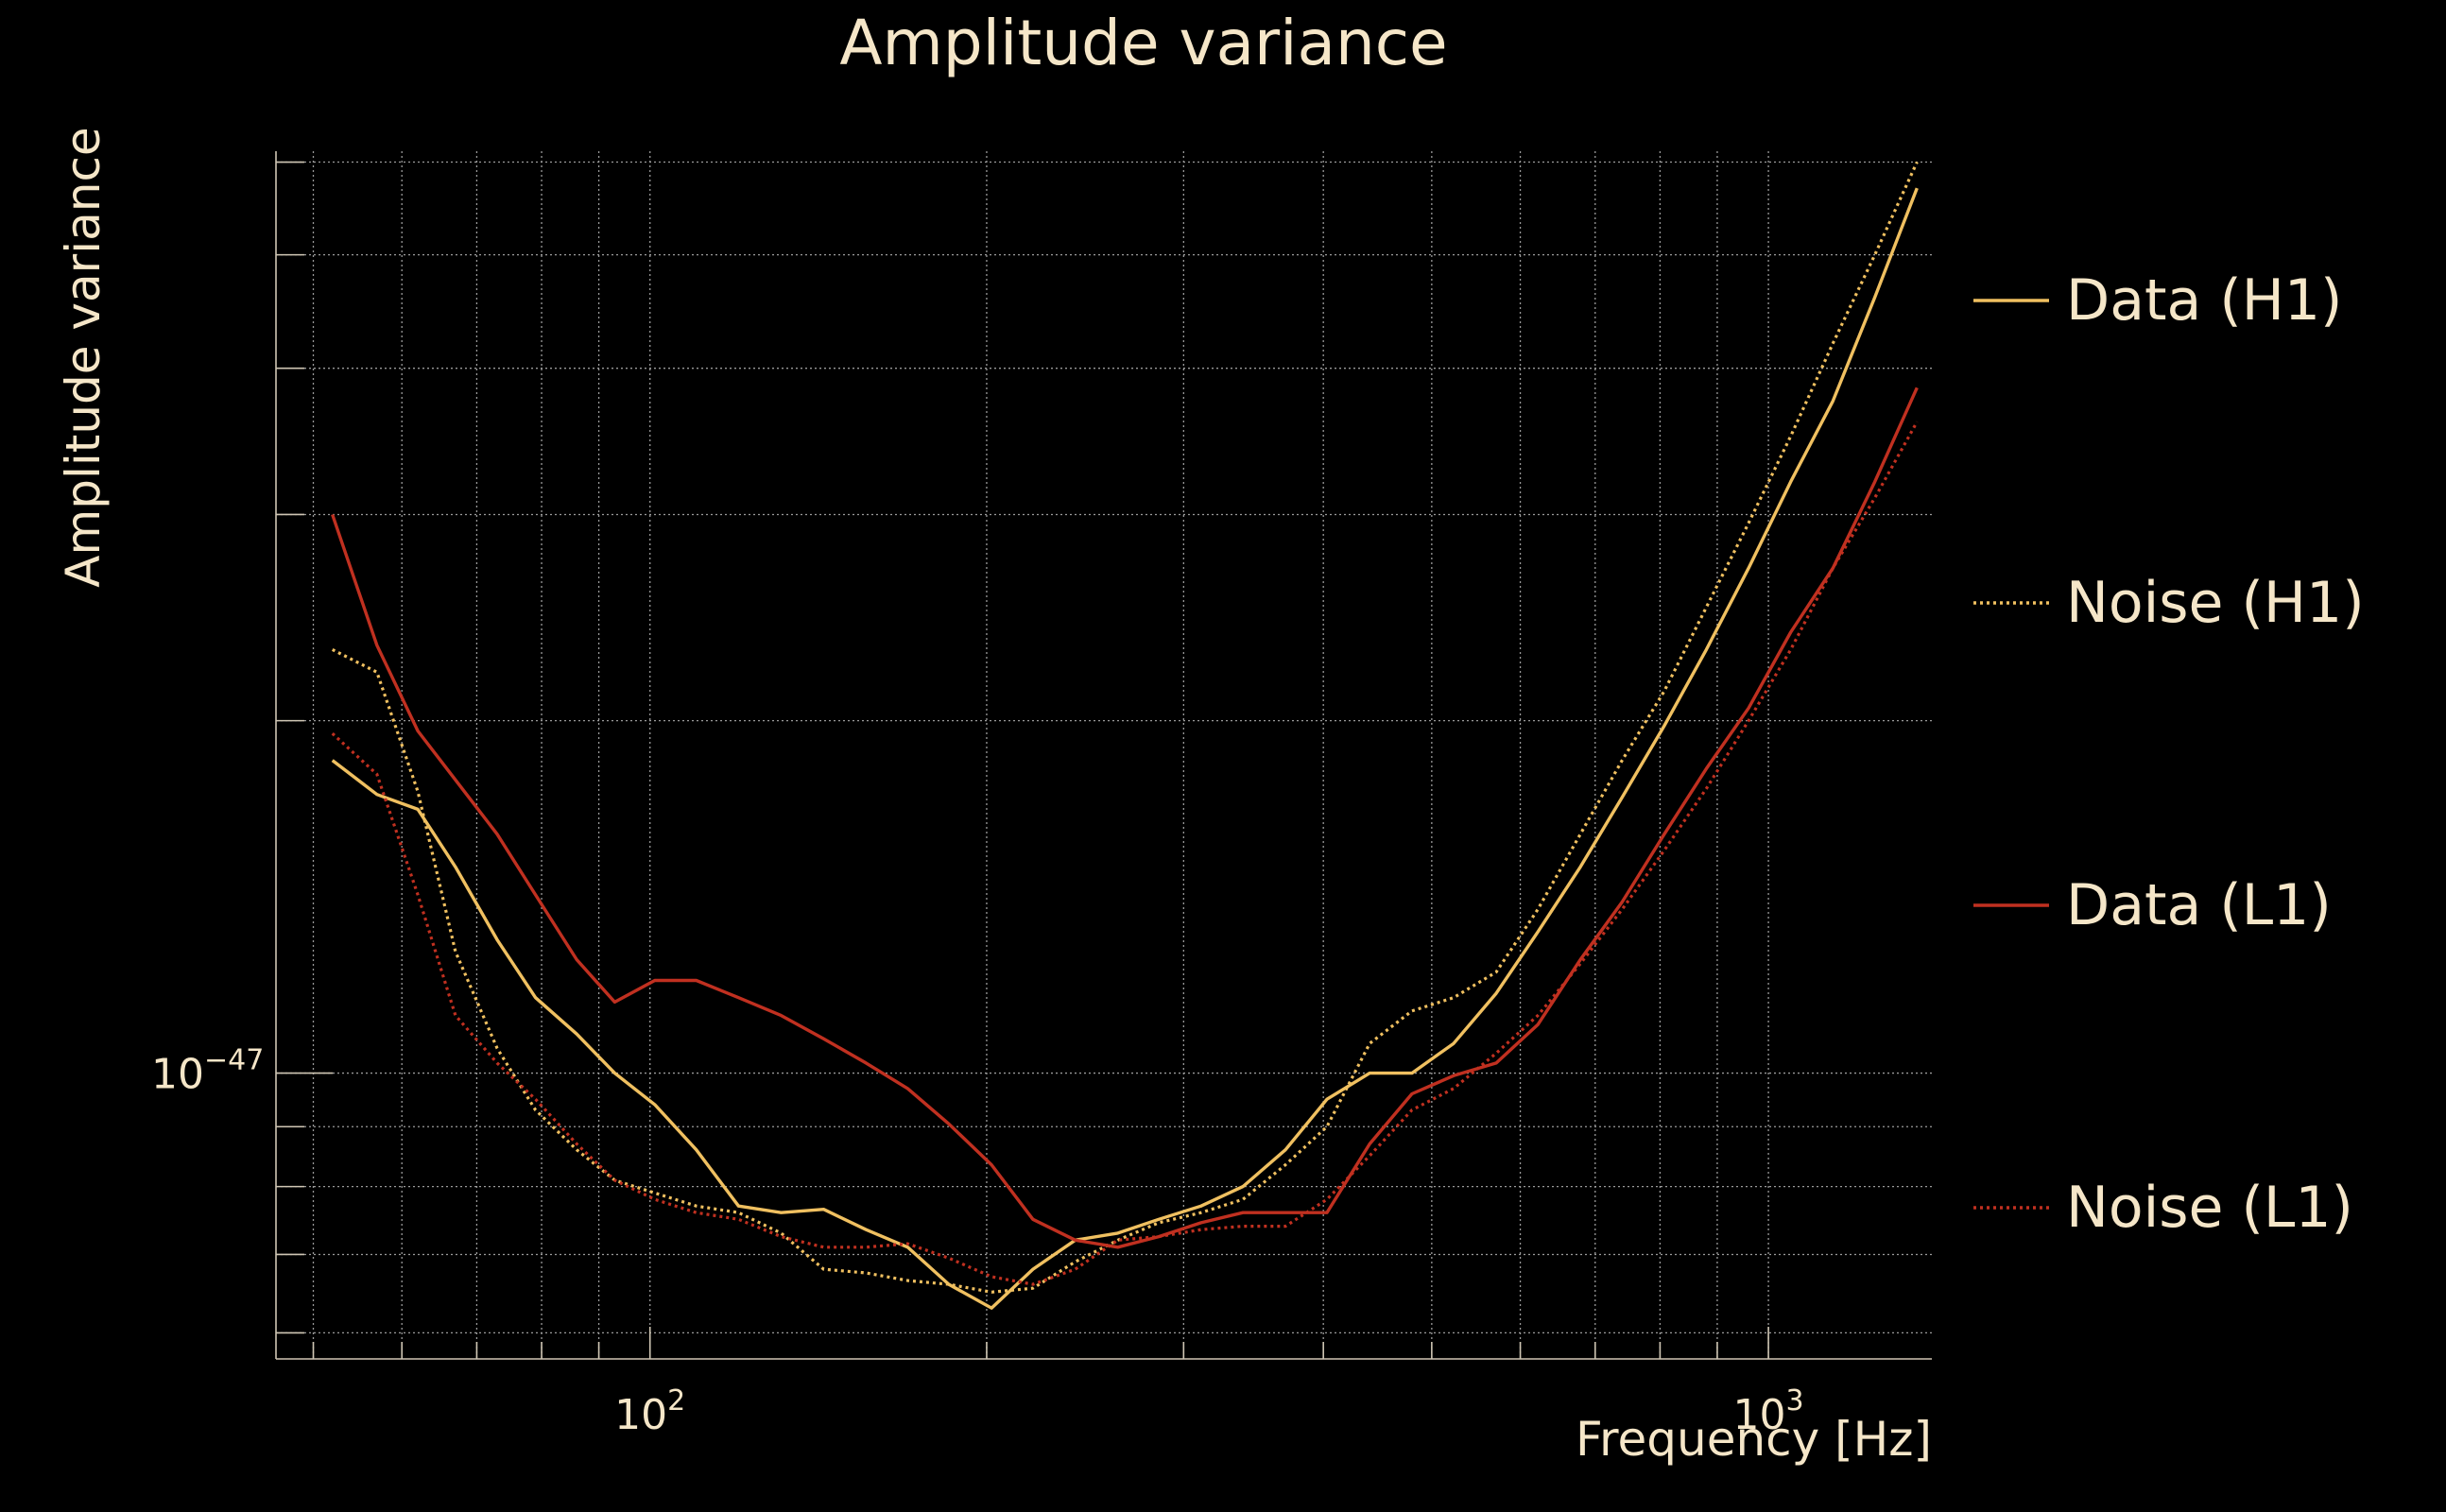 Image resolution: width=2446 pixels, height=1512 pixels. I want to click on legend: Data (H1) Noise (H1) Data (L1) Noise (L1), so click(2169, 754).